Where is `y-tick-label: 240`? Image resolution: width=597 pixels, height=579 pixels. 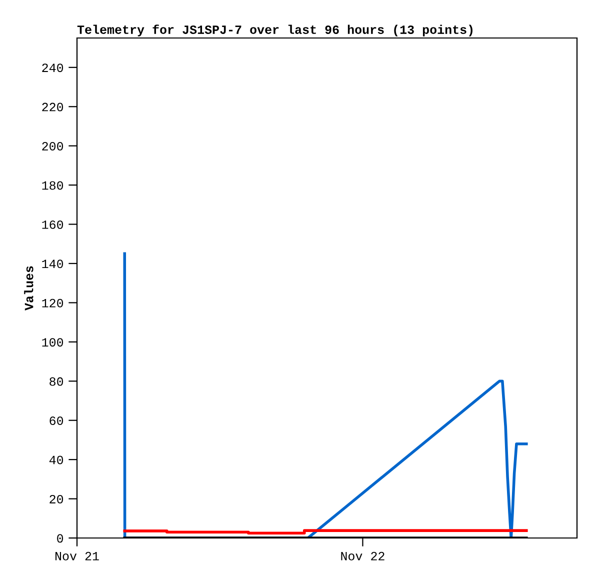 y-tick-label: 240 is located at coordinates (53, 68).